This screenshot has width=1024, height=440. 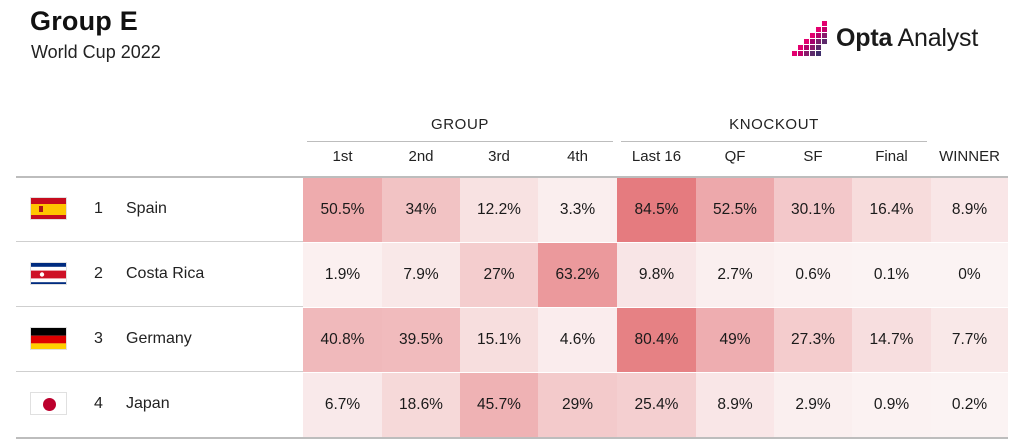 What do you see at coordinates (499, 210) in the screenshot?
I see `cell-spain-3rd: 12.2%` at bounding box center [499, 210].